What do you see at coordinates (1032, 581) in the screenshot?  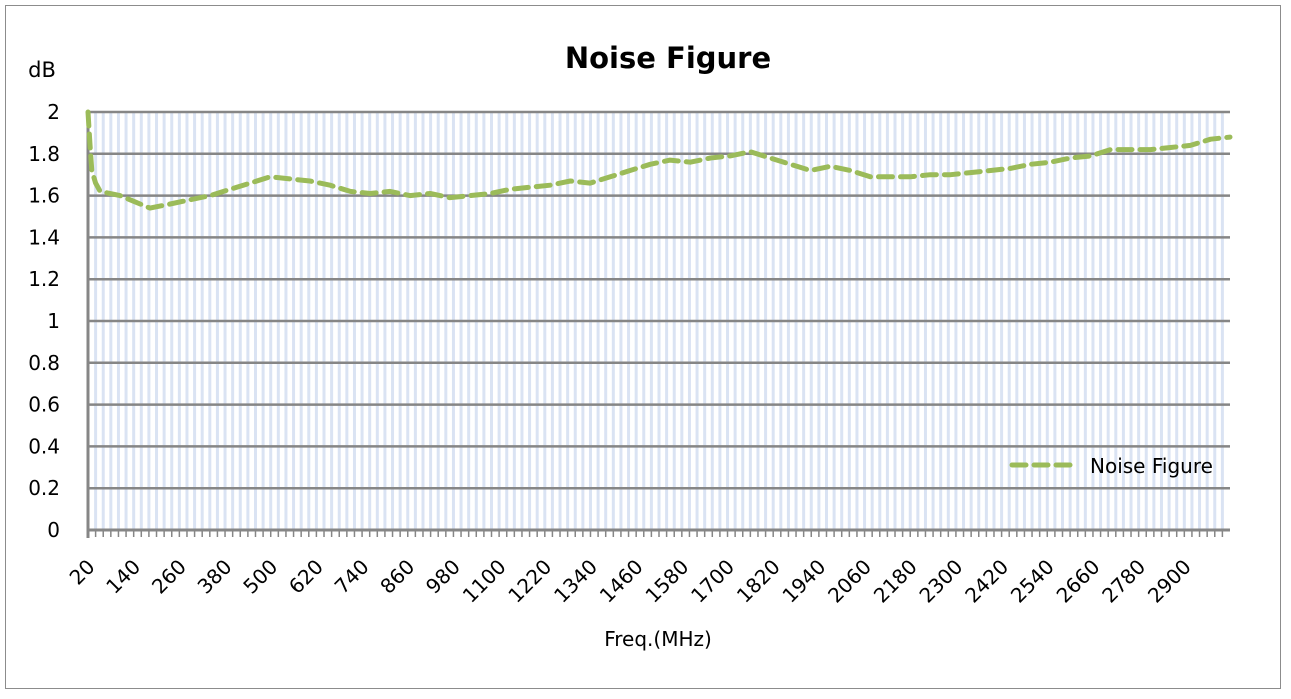 I see `x-tick-label: 2540` at bounding box center [1032, 581].